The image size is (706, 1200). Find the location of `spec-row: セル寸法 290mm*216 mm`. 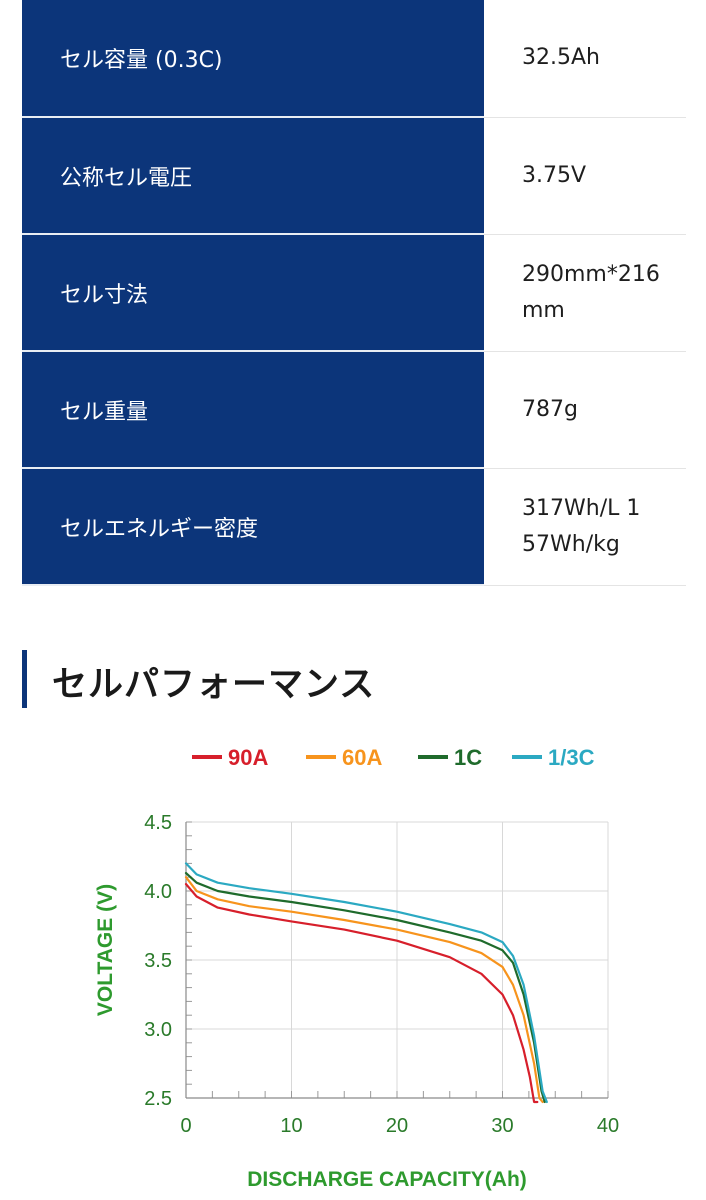

spec-row: セル寸法 290mm*216 mm is located at coordinates (354, 293).